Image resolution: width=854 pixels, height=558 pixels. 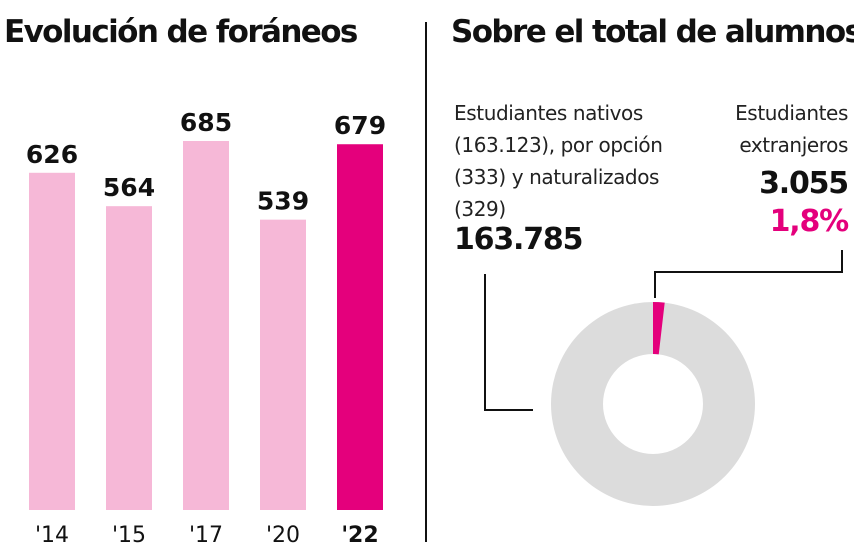 I want to click on x-tick-label-2: '17, so click(x=206, y=535).